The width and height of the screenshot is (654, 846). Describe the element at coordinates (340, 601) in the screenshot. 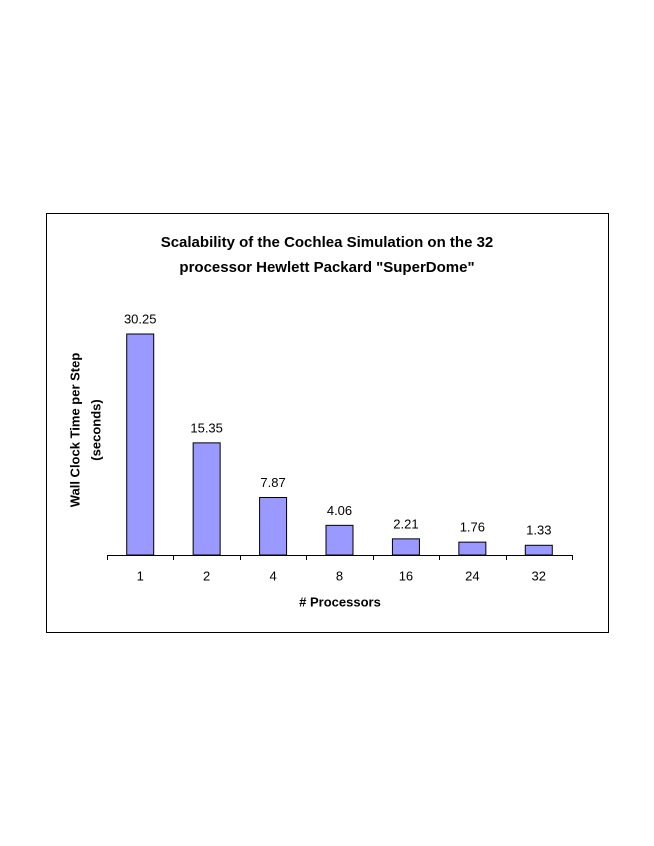

I see `x-axis-title: # Processors` at that location.